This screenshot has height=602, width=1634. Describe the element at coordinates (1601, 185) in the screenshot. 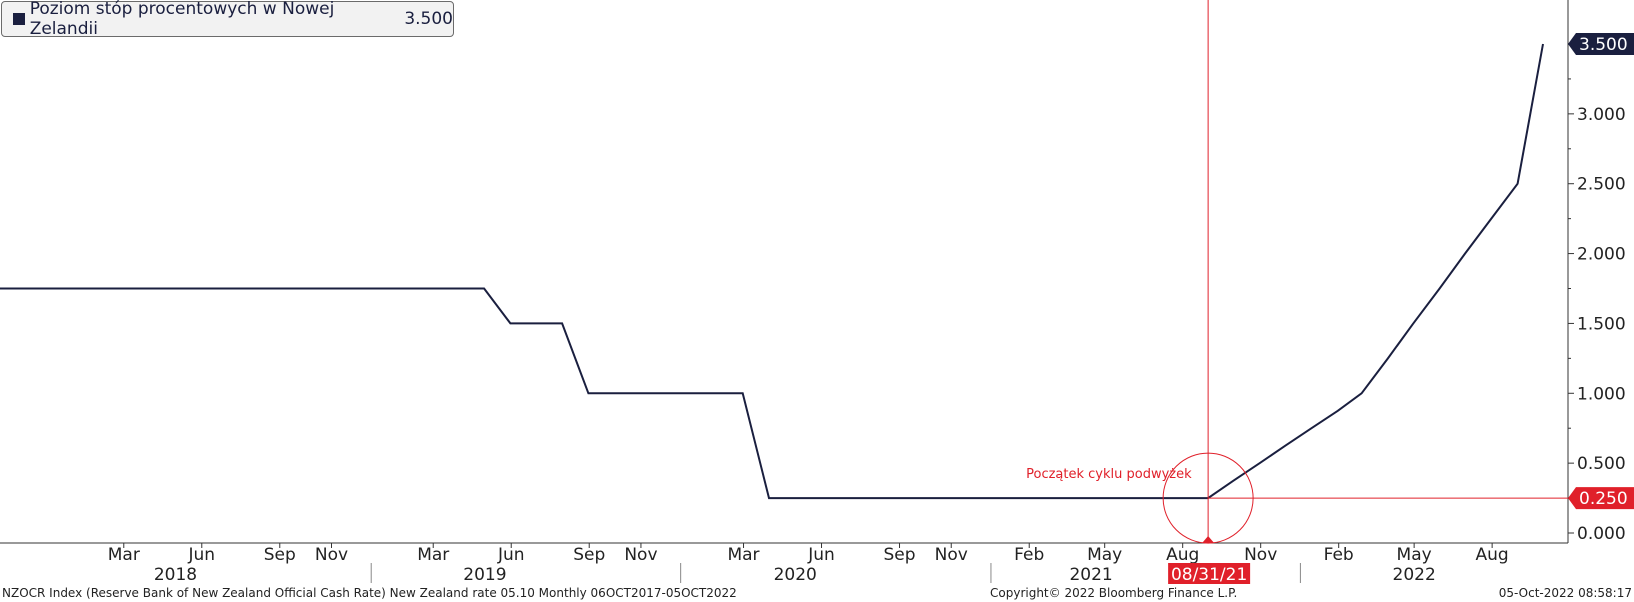

I see `y-tick-label: 2.500` at that location.